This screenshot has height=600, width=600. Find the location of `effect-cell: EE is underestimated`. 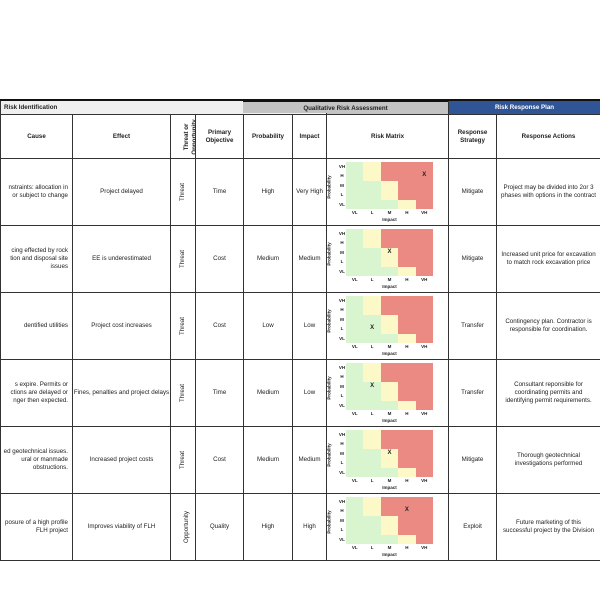

effect-cell: EE is underestimated is located at coordinates (121, 259).